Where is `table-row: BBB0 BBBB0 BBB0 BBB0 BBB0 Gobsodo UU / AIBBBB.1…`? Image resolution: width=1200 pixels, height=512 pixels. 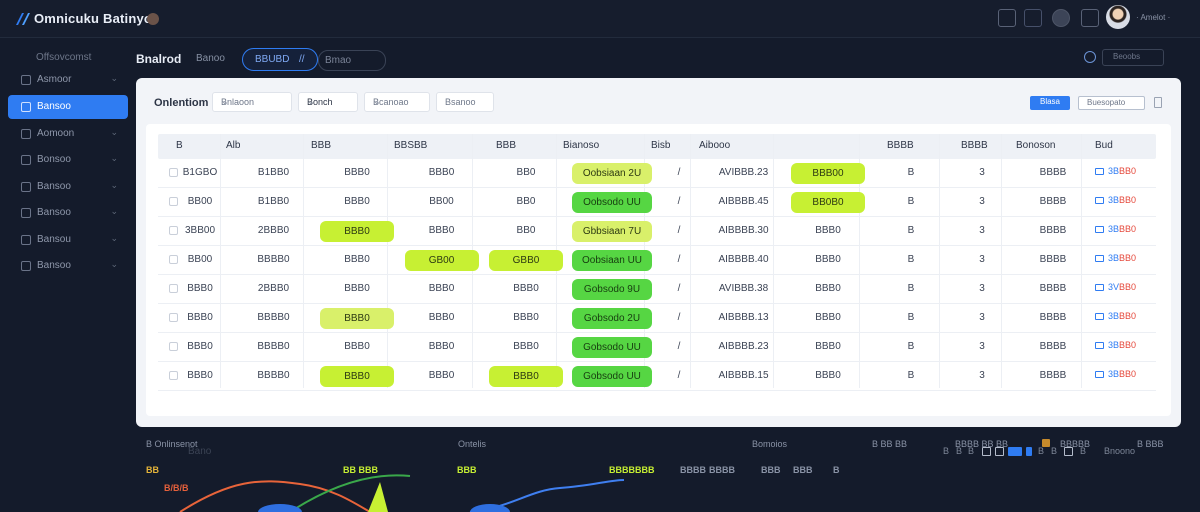
table-row: BBB0 BBBB0 BBB0 BBB0 BBB0 Gobsodo UU / AIBBBB.1… is located at coordinates (657, 376).